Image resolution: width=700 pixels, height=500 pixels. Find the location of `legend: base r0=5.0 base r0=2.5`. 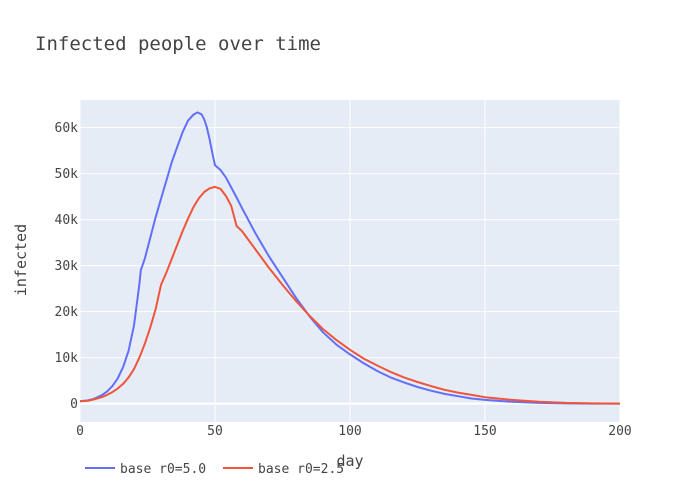

legend: base r0=5.0 base r0=2.5 is located at coordinates (214, 469).